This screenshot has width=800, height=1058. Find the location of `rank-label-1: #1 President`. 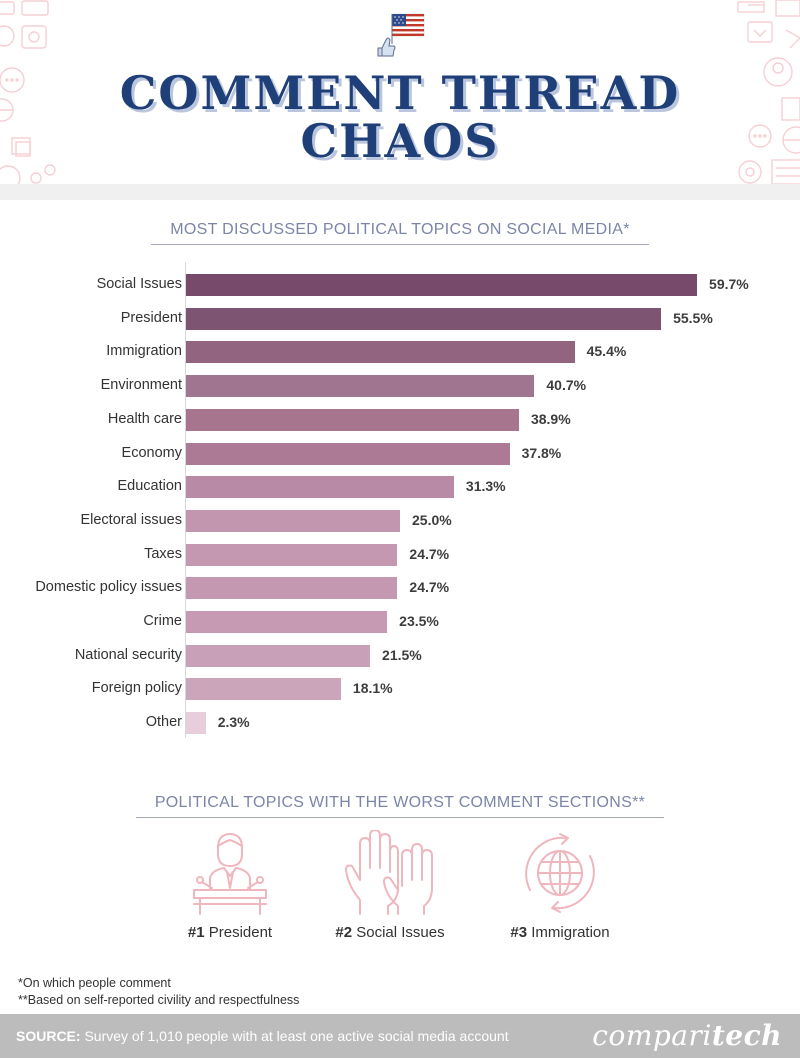

rank-label-1: #1 President is located at coordinates (230, 932).